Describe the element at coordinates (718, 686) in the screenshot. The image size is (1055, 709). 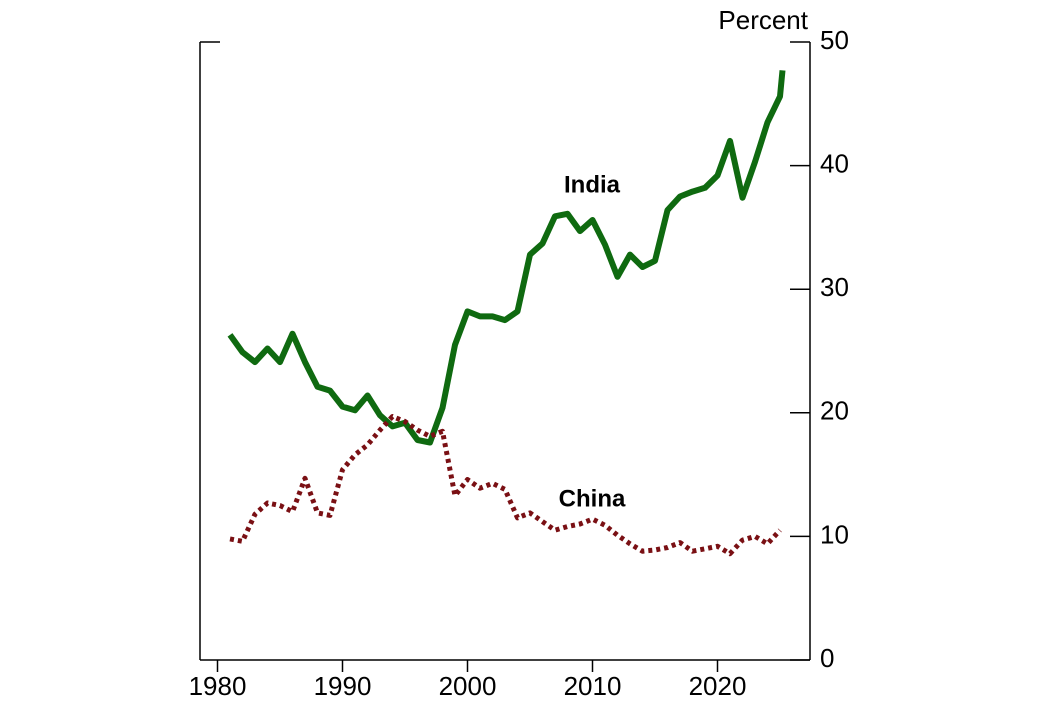
I see `x-tick-label: 2020` at that location.